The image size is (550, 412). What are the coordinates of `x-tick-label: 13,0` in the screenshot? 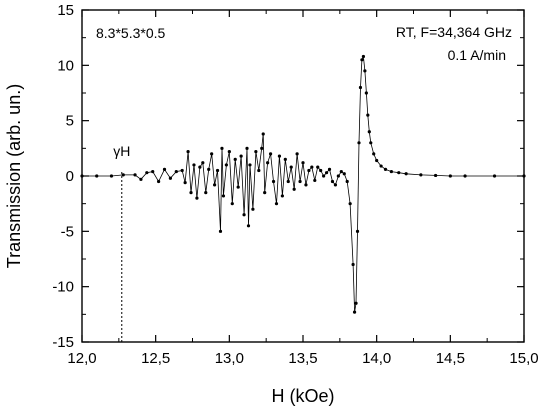 It's located at (229, 358).